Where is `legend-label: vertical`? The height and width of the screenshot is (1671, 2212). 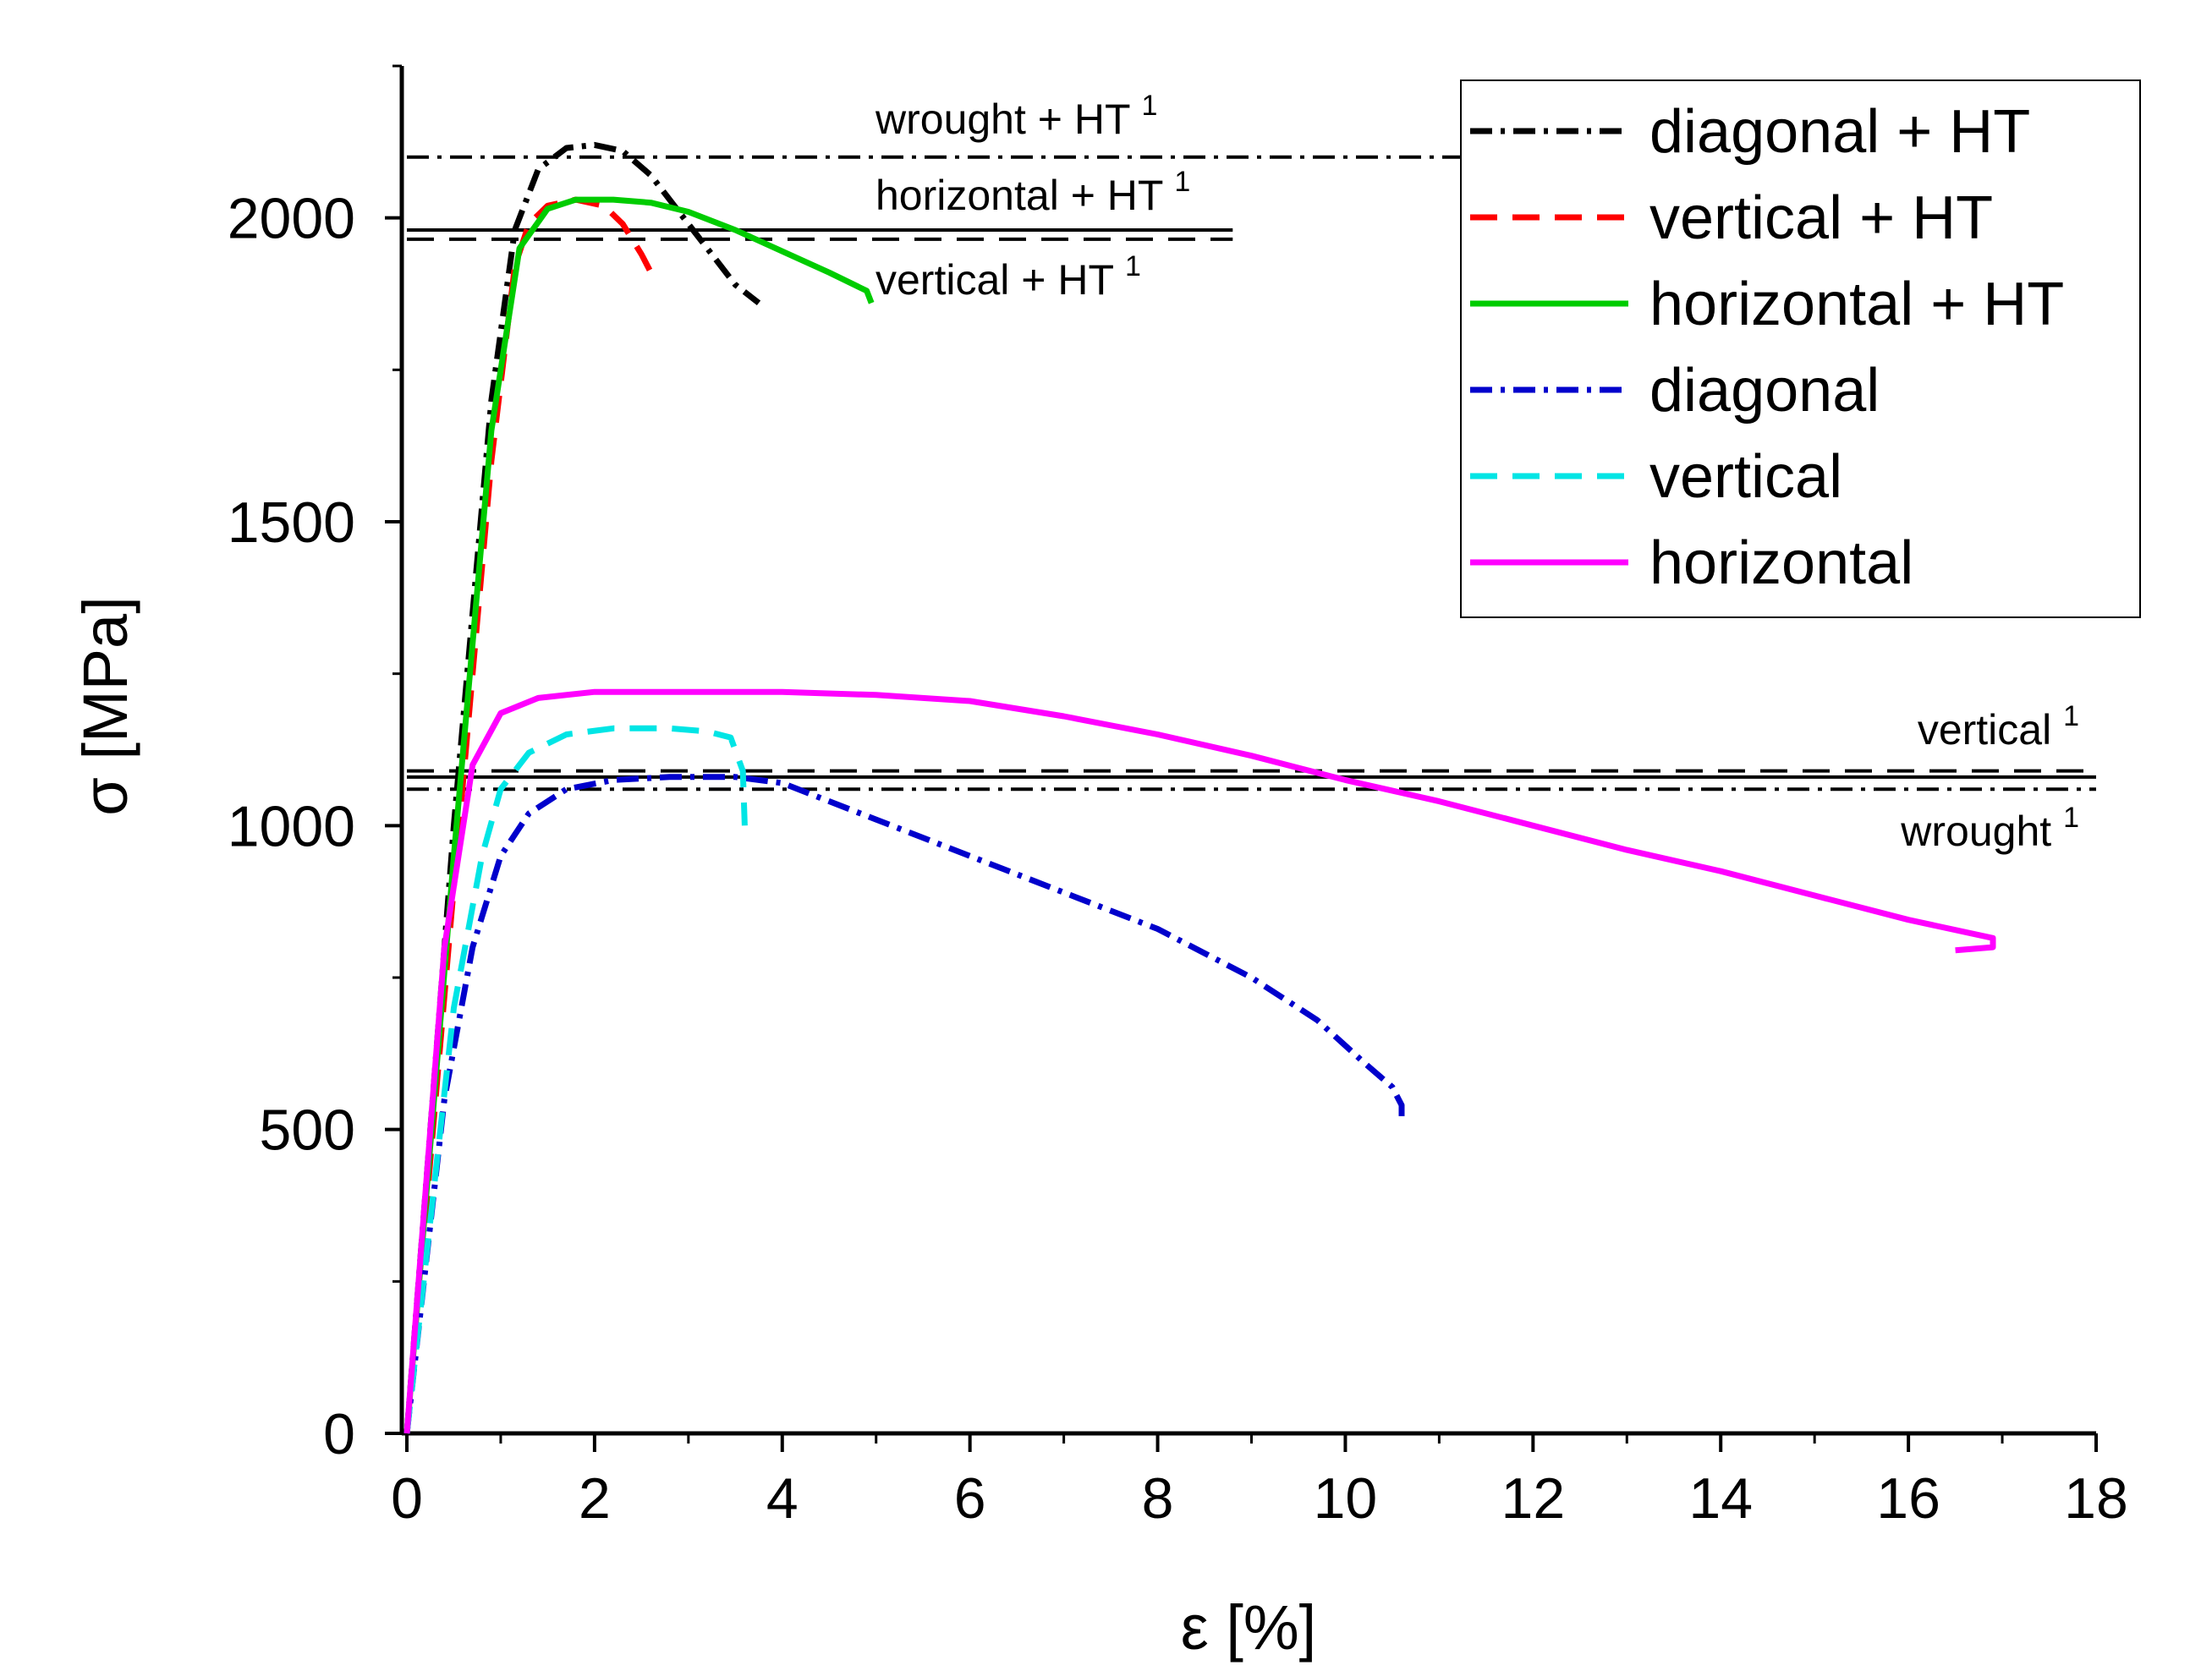 legend-label: vertical is located at coordinates (1745, 477).